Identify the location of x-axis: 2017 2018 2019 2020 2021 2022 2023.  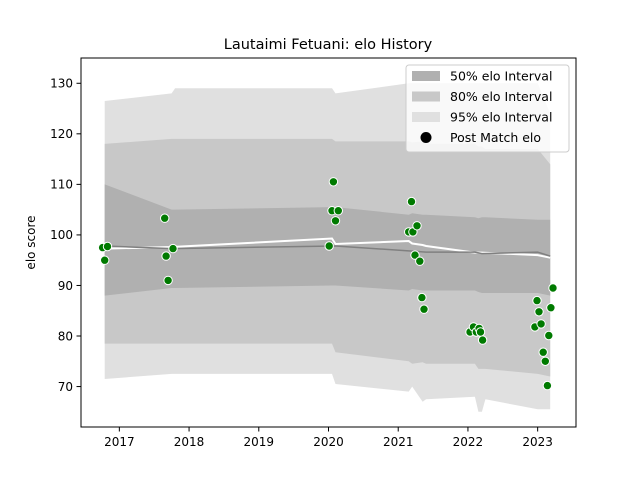
(328, 438).